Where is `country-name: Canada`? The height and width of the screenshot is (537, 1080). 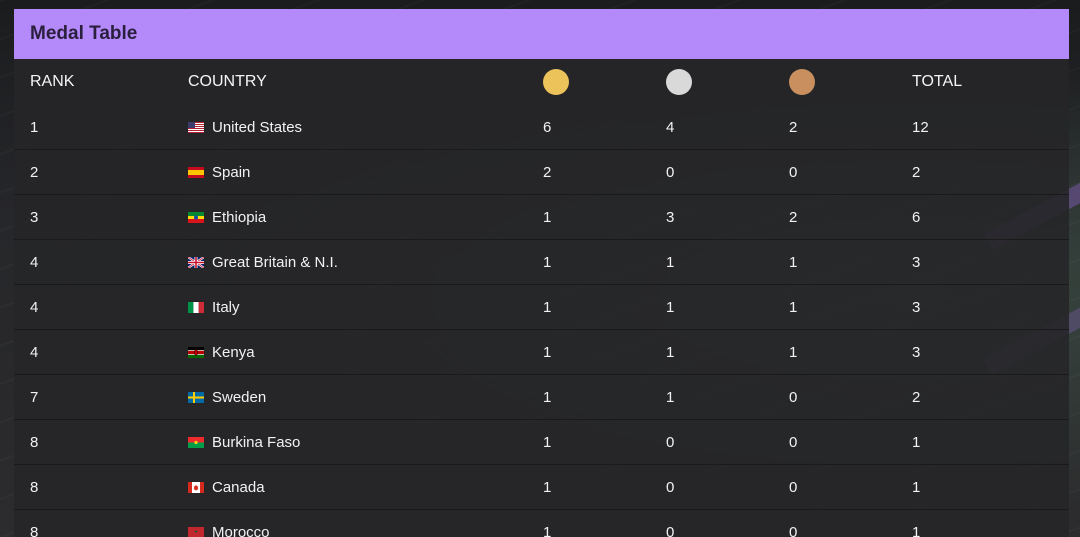
country-name: Canada is located at coordinates (238, 487).